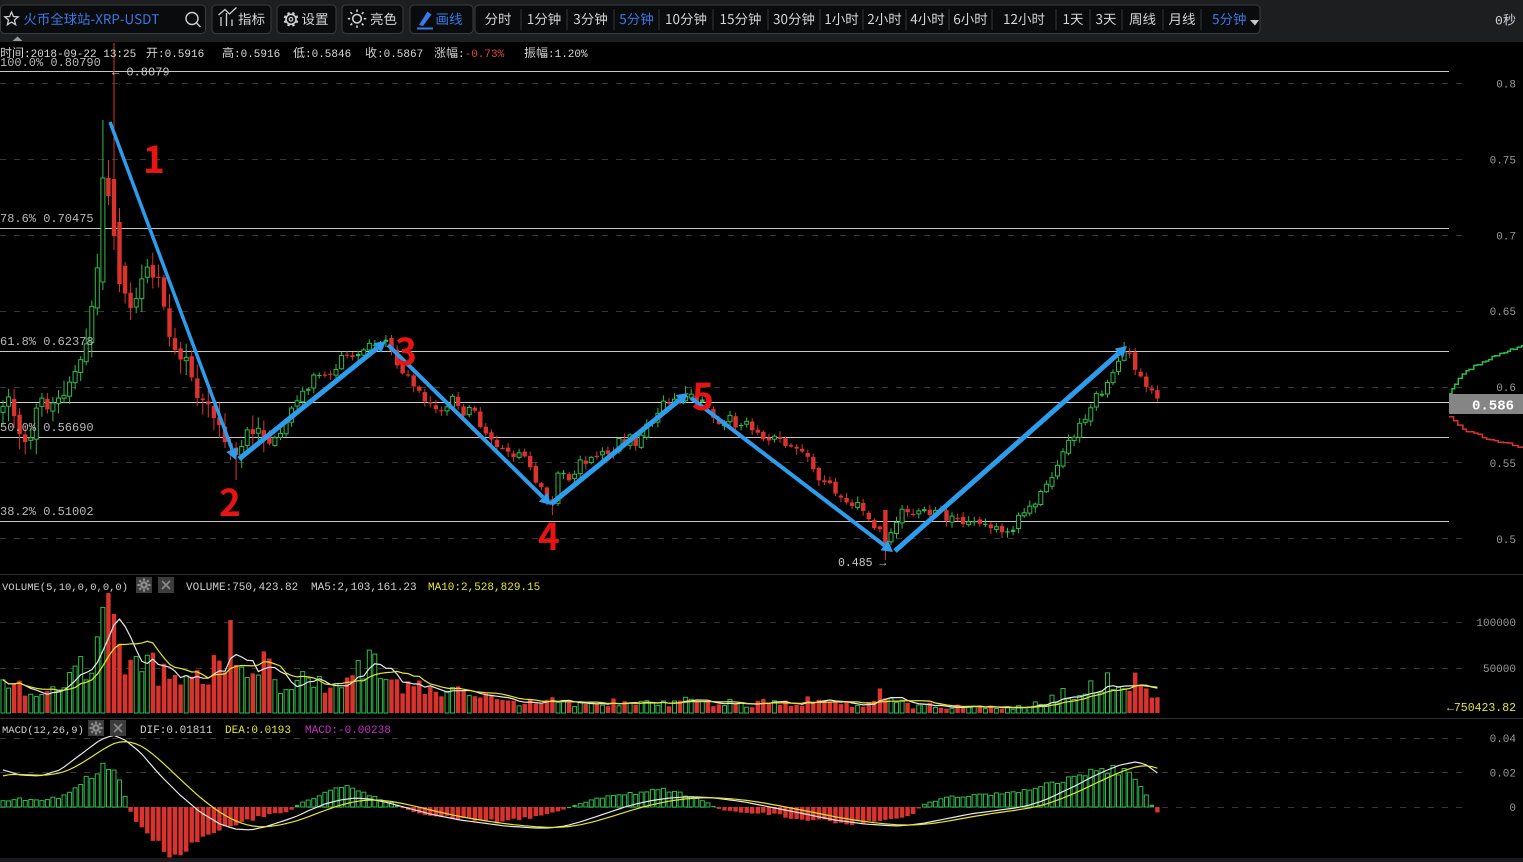 The height and width of the screenshot is (862, 1523). I want to click on svg-text: 100.0% 0.80790, so click(50, 63).